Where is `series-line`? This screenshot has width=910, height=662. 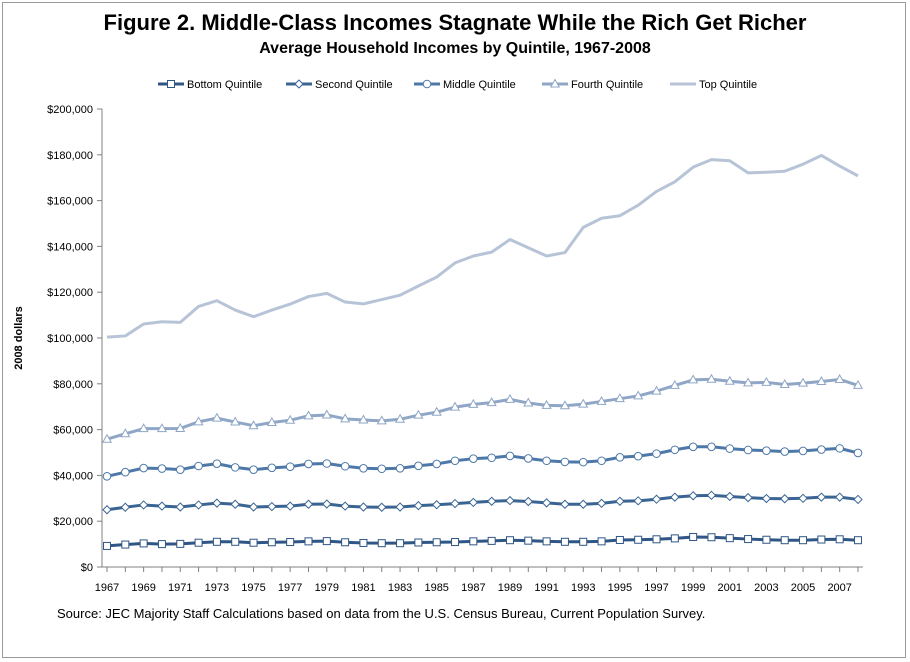 series-line is located at coordinates (482, 409).